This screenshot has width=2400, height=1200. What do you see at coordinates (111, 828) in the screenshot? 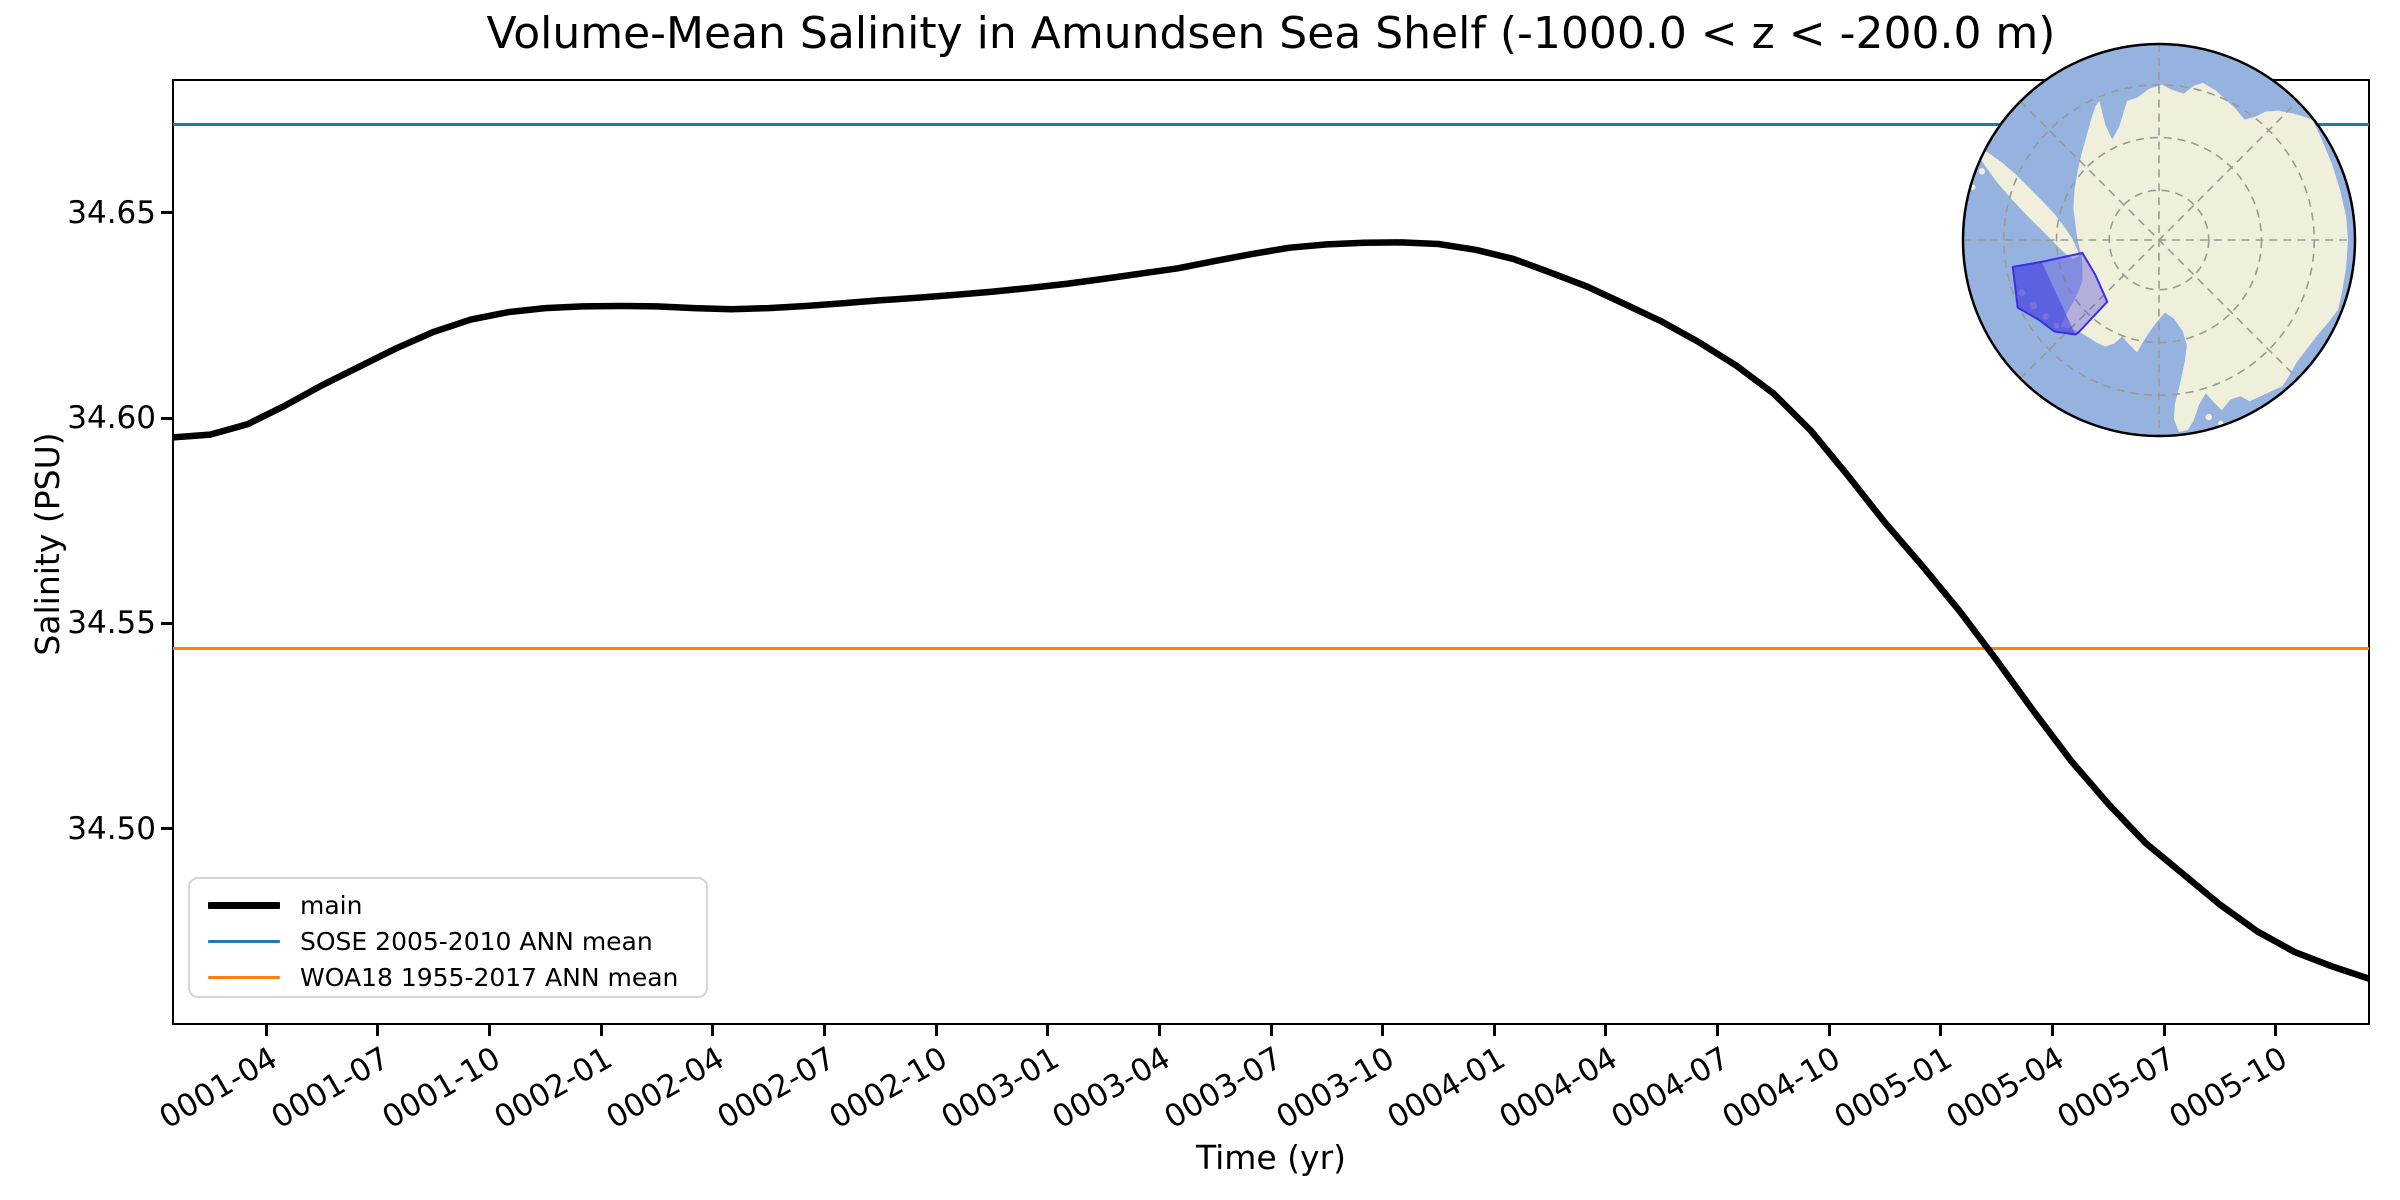
I see `y-tick-label: 34.50` at bounding box center [111, 828].